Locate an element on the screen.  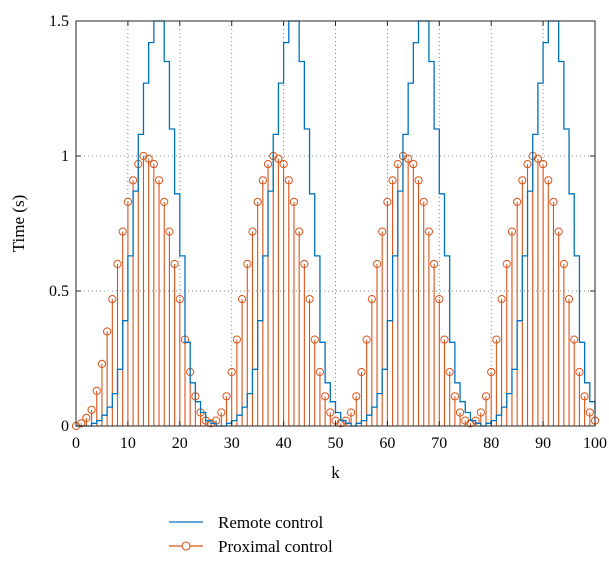
legend-marker-proximal-control is located at coordinates (186, 546).